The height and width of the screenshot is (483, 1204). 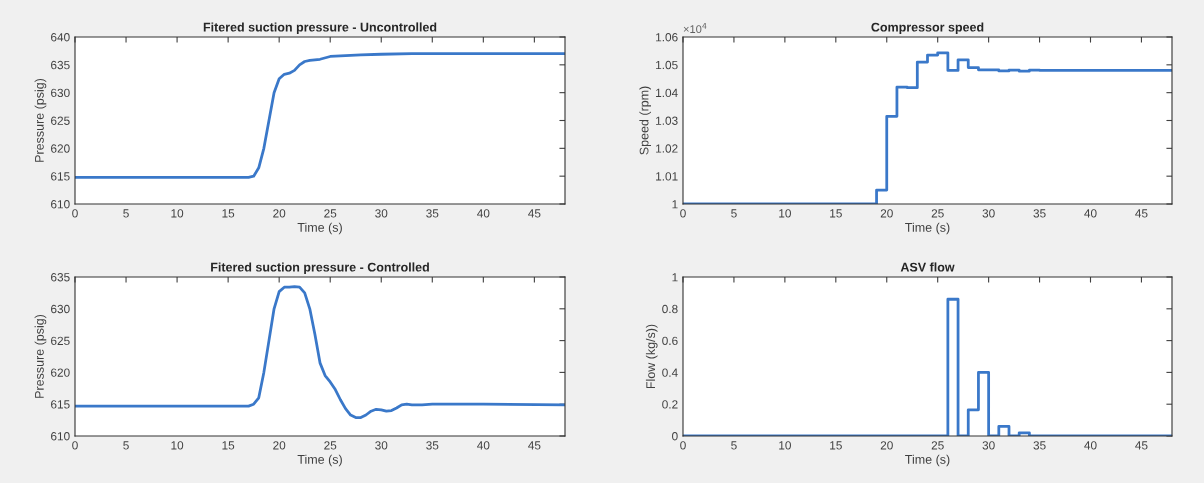 I want to click on y-tick-label: 0.4, so click(x=670, y=372).